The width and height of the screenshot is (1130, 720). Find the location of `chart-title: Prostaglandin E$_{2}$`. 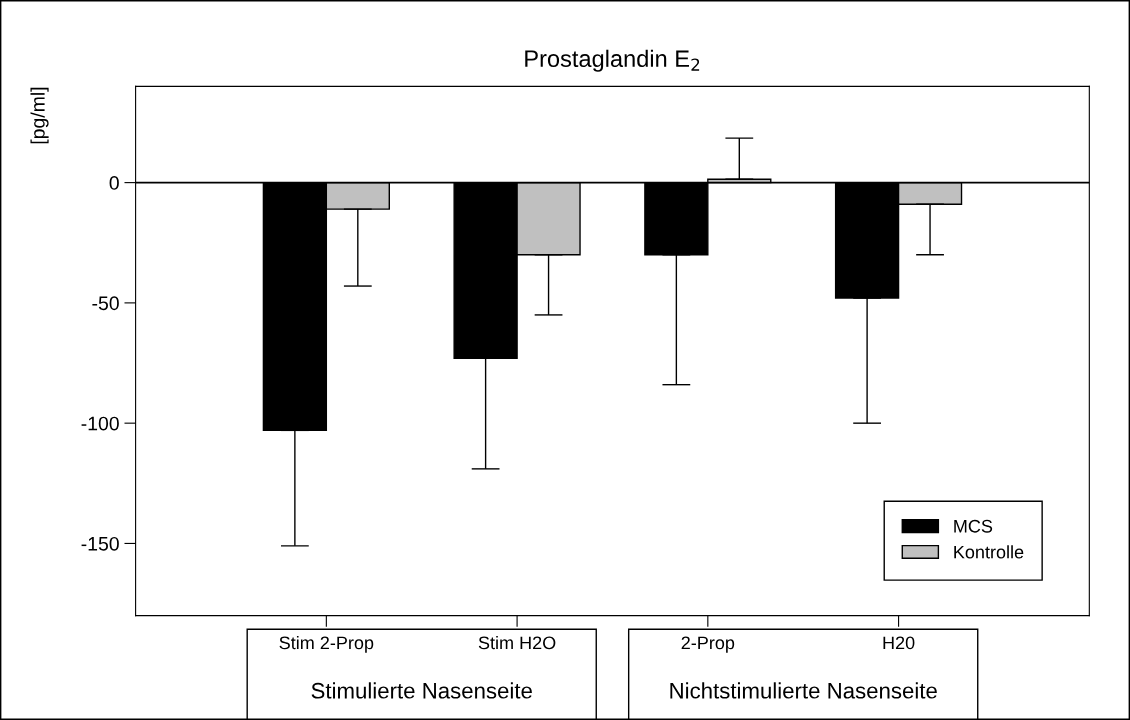

chart-title: Prostaglandin E$_{2}$ is located at coordinates (612, 60).